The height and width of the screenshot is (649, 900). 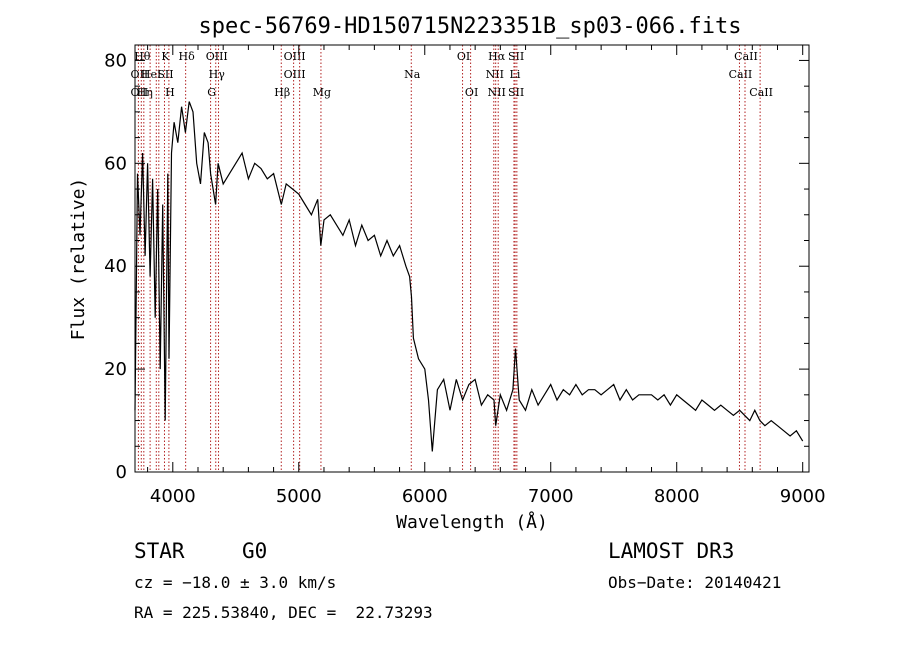 I want to click on redshift-cz: cz = −18.0 ± 3.0 km/s, so click(x=235, y=582).